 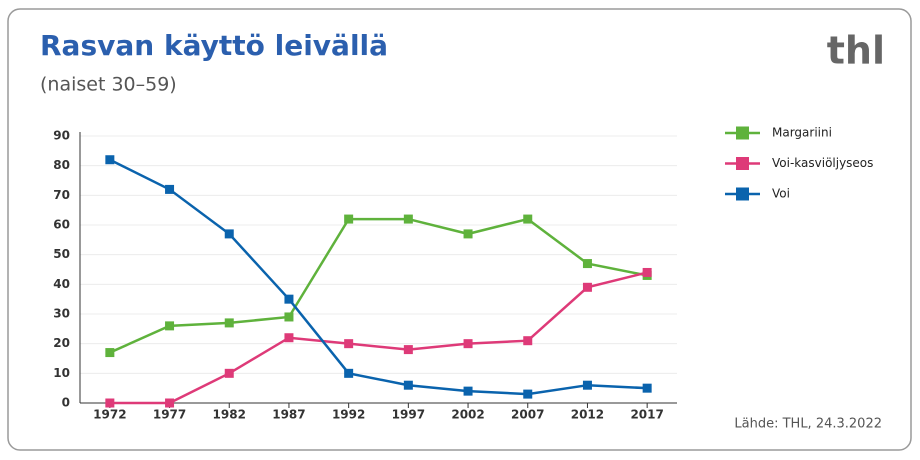 What do you see at coordinates (408, 415) in the screenshot?
I see `x-tick-label: 1997` at bounding box center [408, 415].